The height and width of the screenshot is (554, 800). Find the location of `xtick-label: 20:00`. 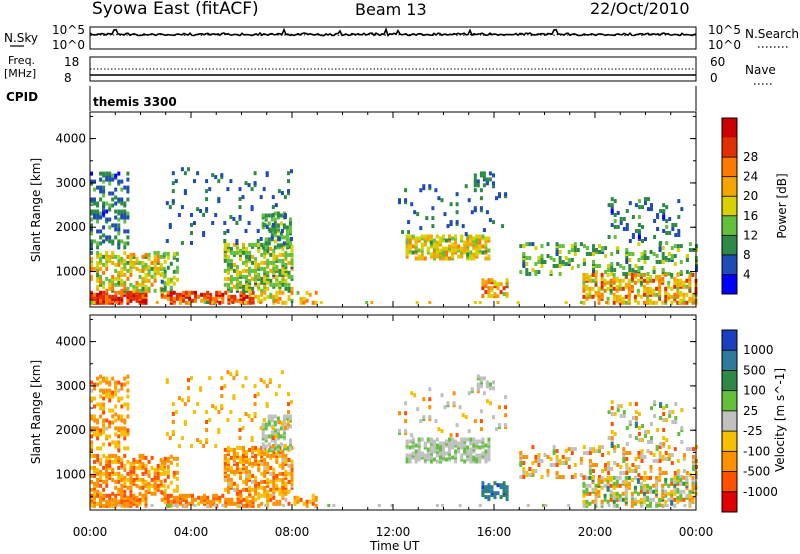

xtick-label: 20:00 is located at coordinates (595, 532).